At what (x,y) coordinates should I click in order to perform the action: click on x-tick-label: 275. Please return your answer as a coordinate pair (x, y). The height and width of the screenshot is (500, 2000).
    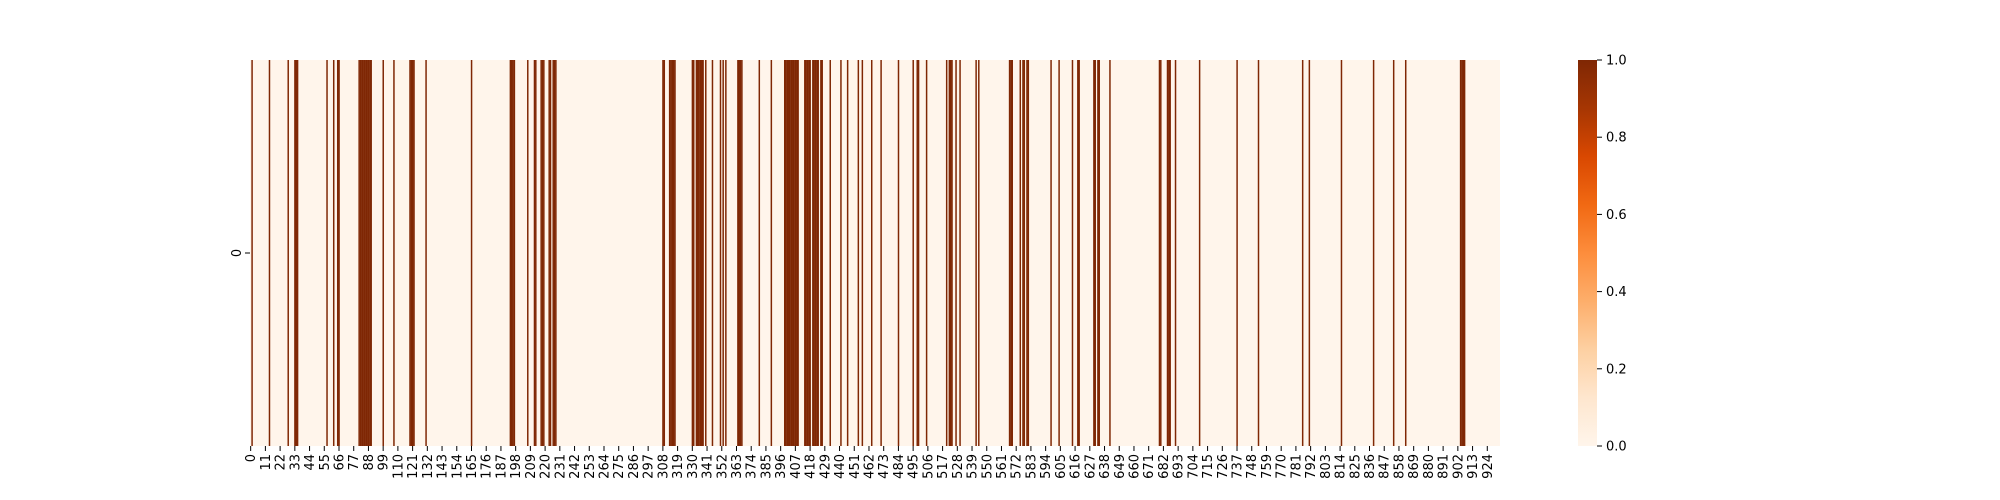
    Looking at the image, I should click on (619, 466).